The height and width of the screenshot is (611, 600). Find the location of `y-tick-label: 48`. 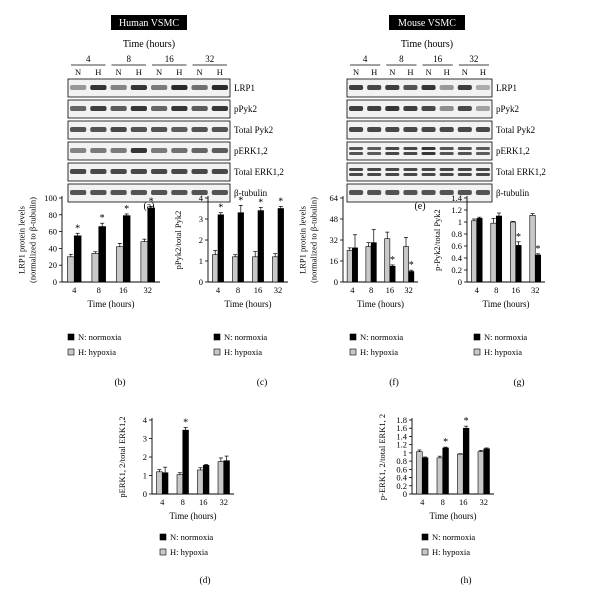

y-tick-label: 48 is located at coordinates (334, 219).